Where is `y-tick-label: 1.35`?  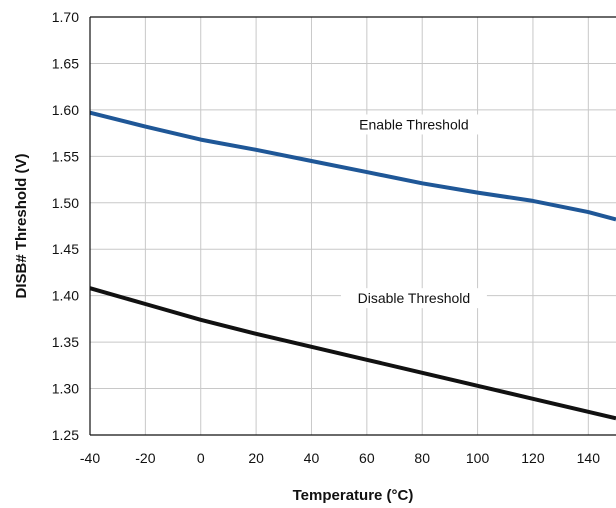
y-tick-label: 1.35 is located at coordinates (65, 342).